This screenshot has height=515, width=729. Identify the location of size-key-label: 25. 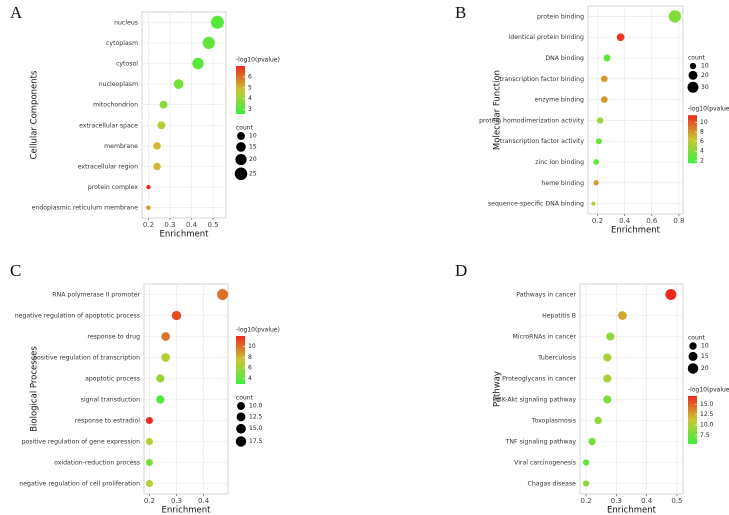
(253, 173).